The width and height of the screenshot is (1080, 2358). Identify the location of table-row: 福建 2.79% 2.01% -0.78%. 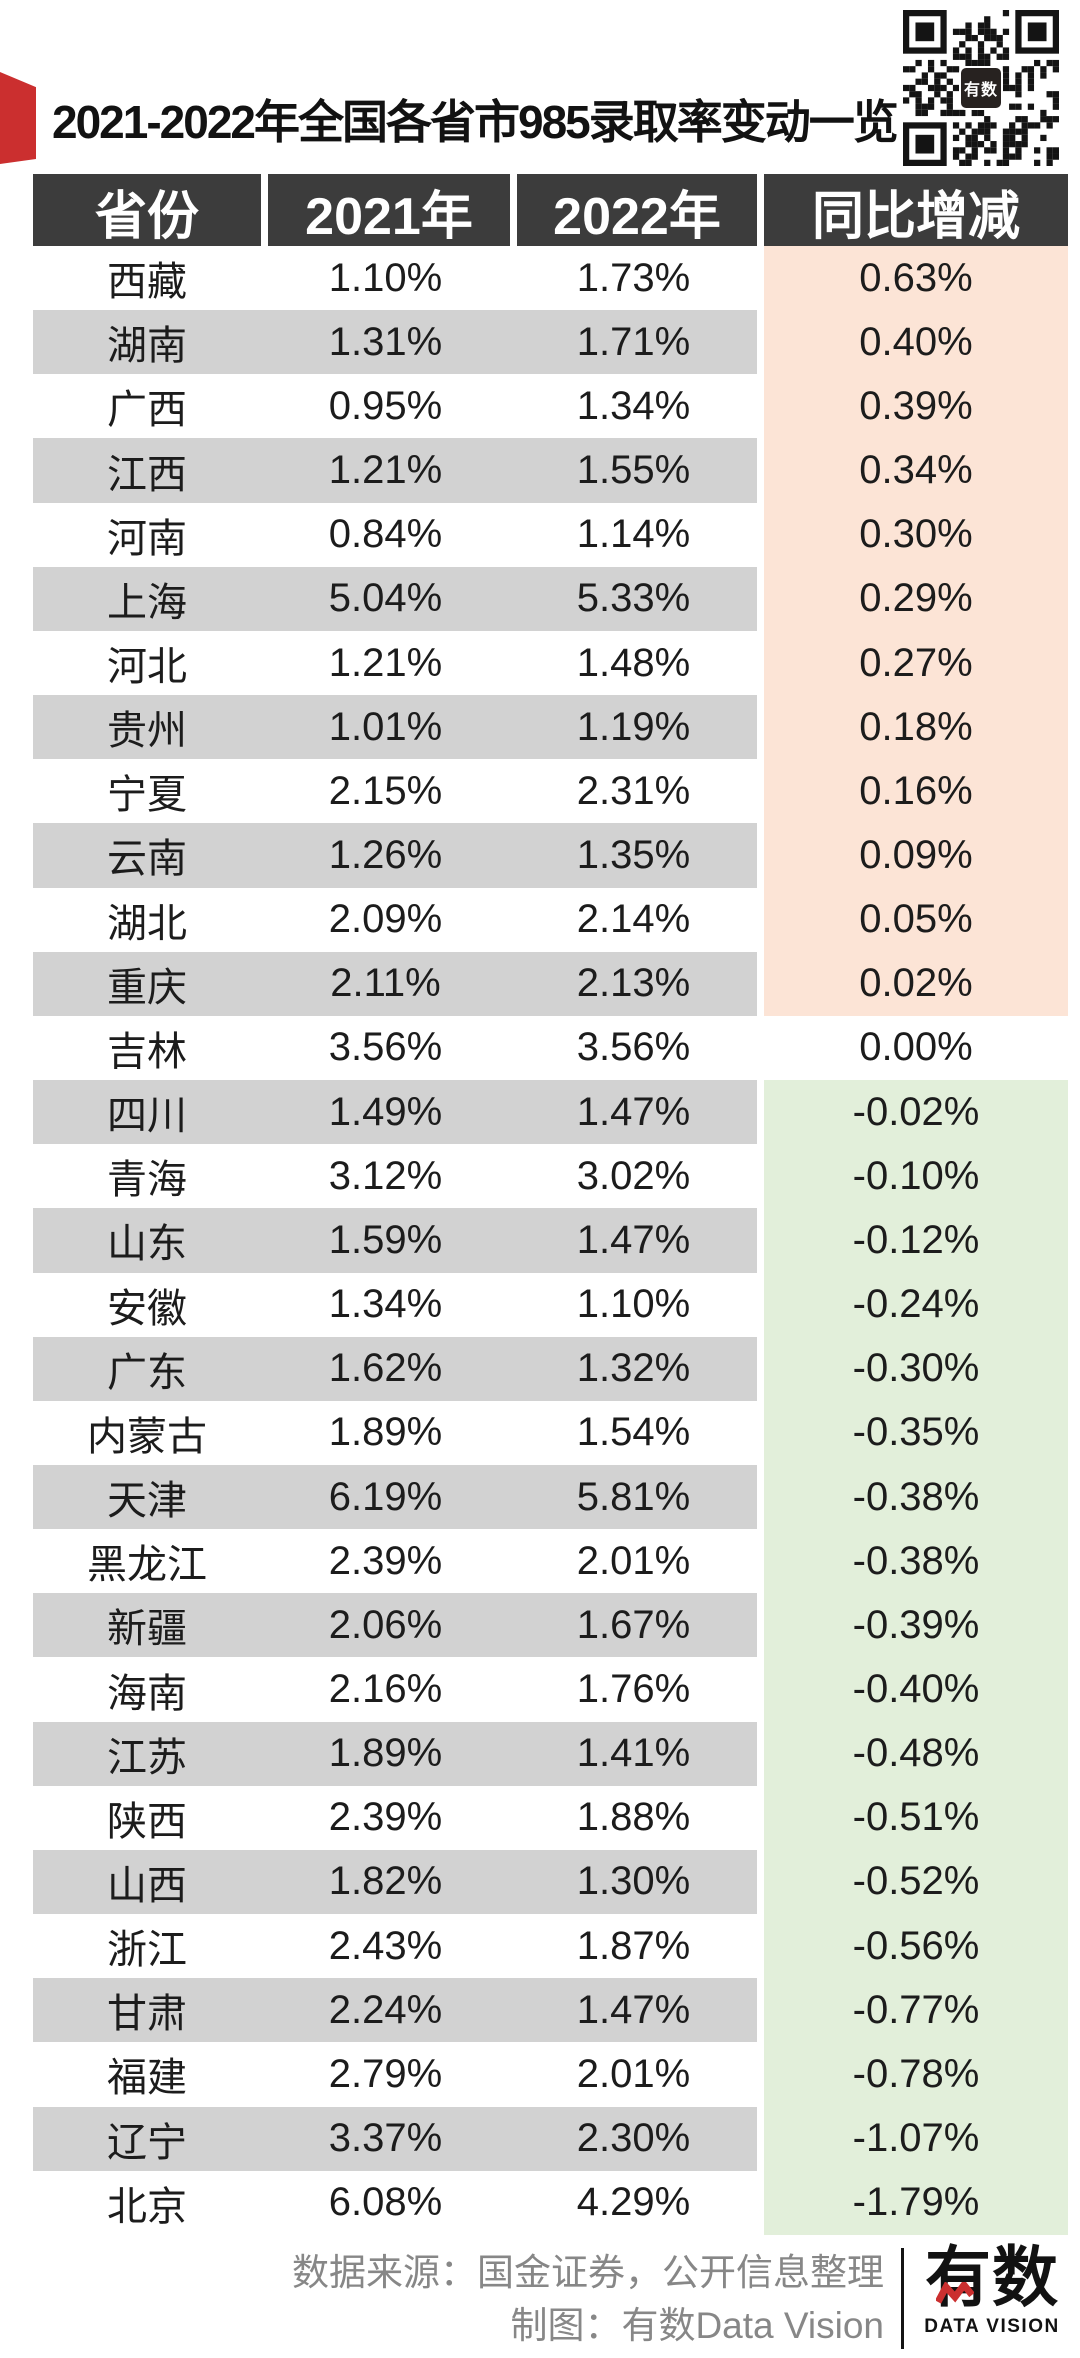
(550, 2074).